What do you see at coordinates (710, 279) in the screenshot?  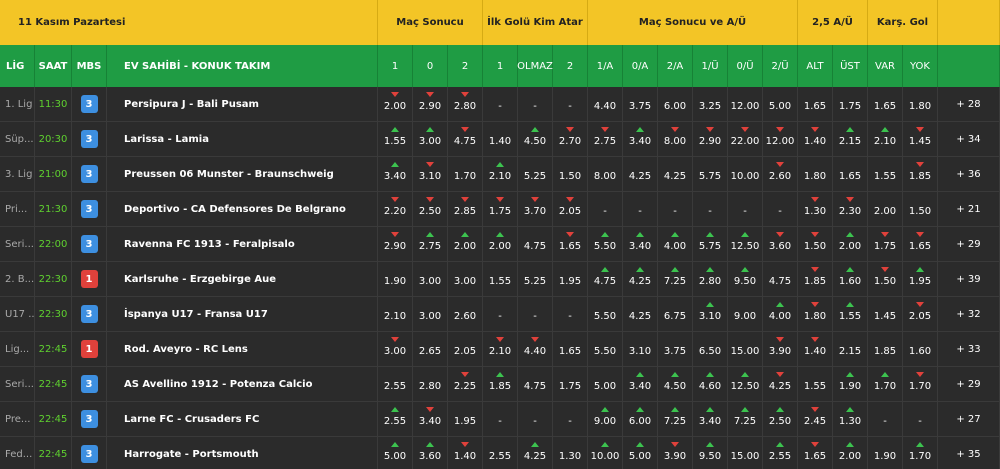 I see `odd: 2.80` at bounding box center [710, 279].